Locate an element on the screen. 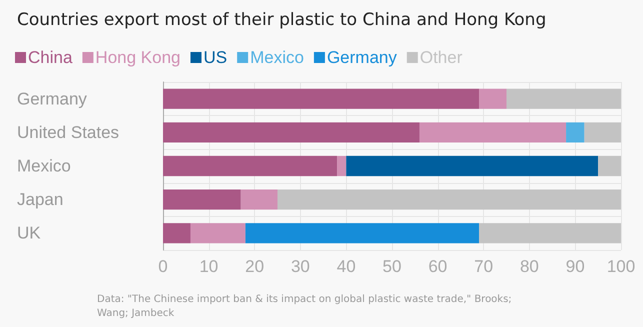 This screenshot has width=643, height=327. x-tick-label: 80 is located at coordinates (529, 266).